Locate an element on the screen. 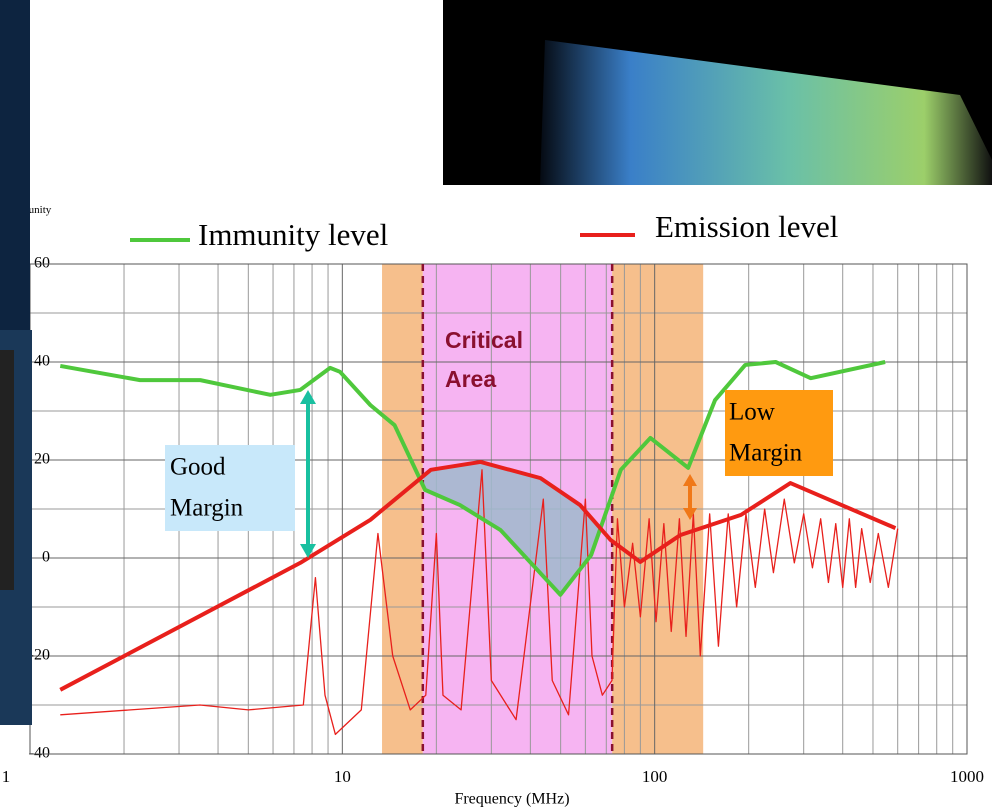 This screenshot has width=992, height=812. x-tick-label: 1000 is located at coordinates (967, 776).